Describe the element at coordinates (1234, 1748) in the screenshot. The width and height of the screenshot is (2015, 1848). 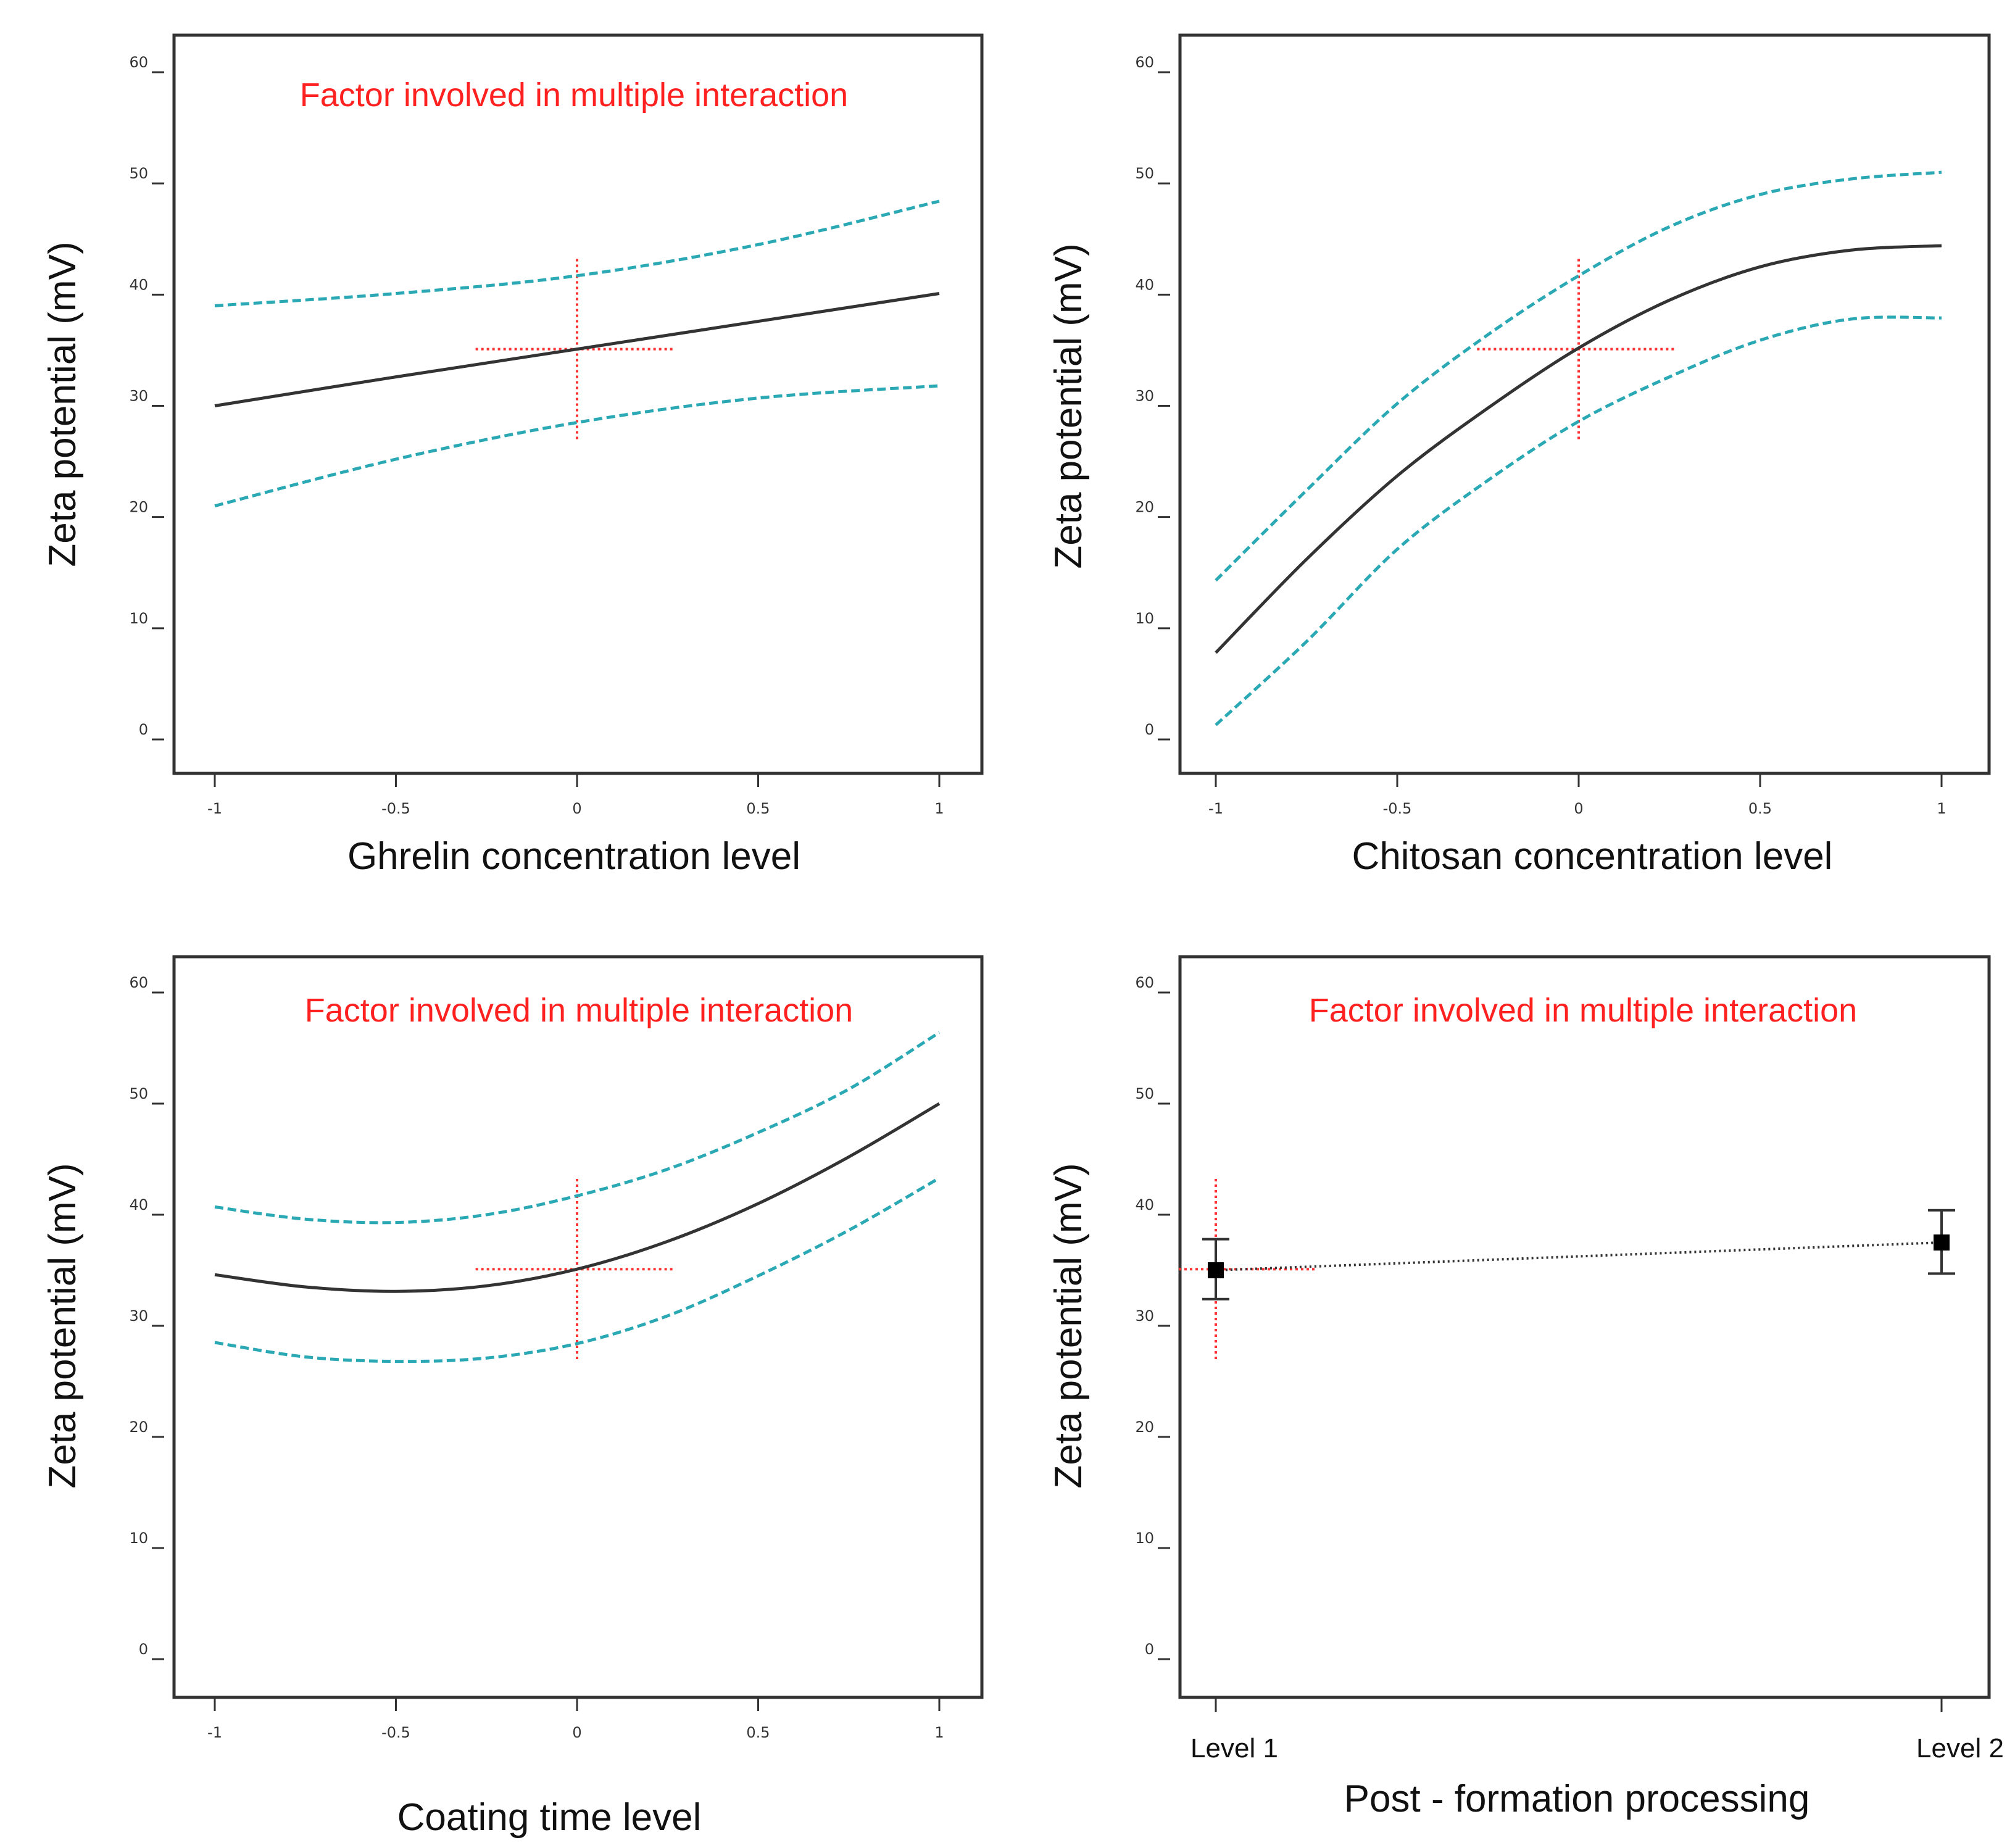
I see `x-category-label: Level 1` at that location.